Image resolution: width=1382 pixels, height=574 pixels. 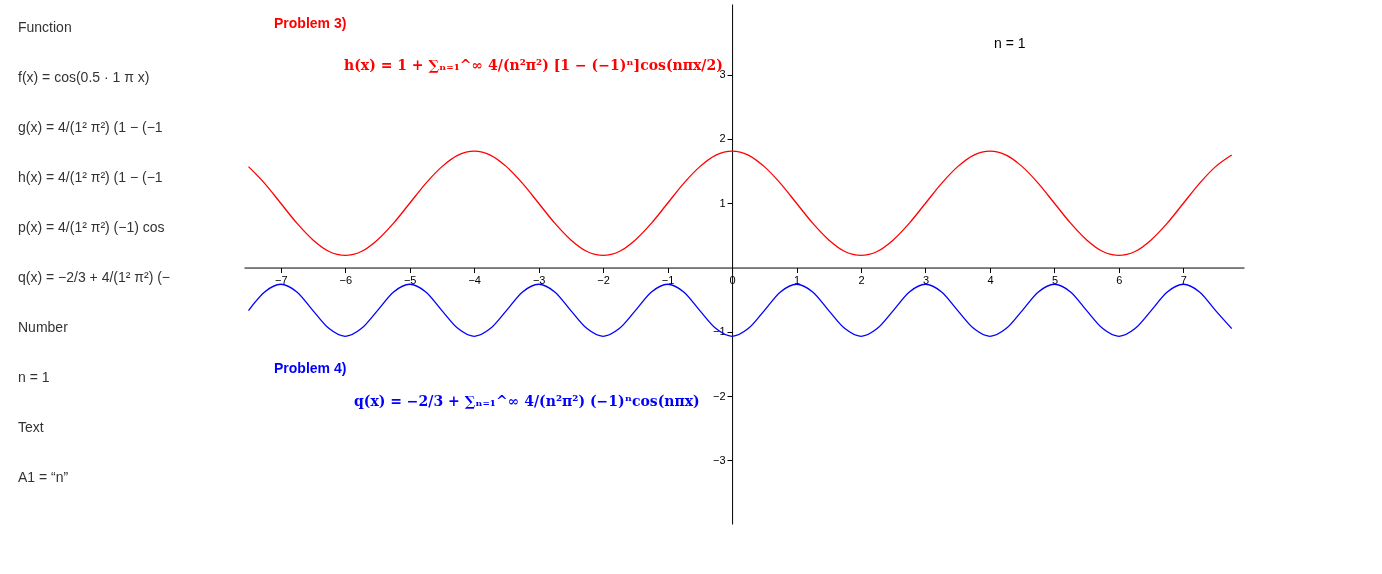 I want to click on annotation: q(x) = −2/3 + ∑ₙ₌₁^∞ 4/(n²π²) (−1)ⁿcos(nπx), so click(x=527, y=401).